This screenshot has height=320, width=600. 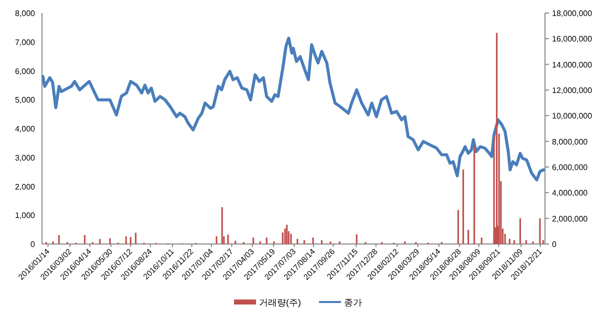 What do you see at coordinates (25, 129) in the screenshot?
I see `y-tick-label: 4,000` at bounding box center [25, 129].